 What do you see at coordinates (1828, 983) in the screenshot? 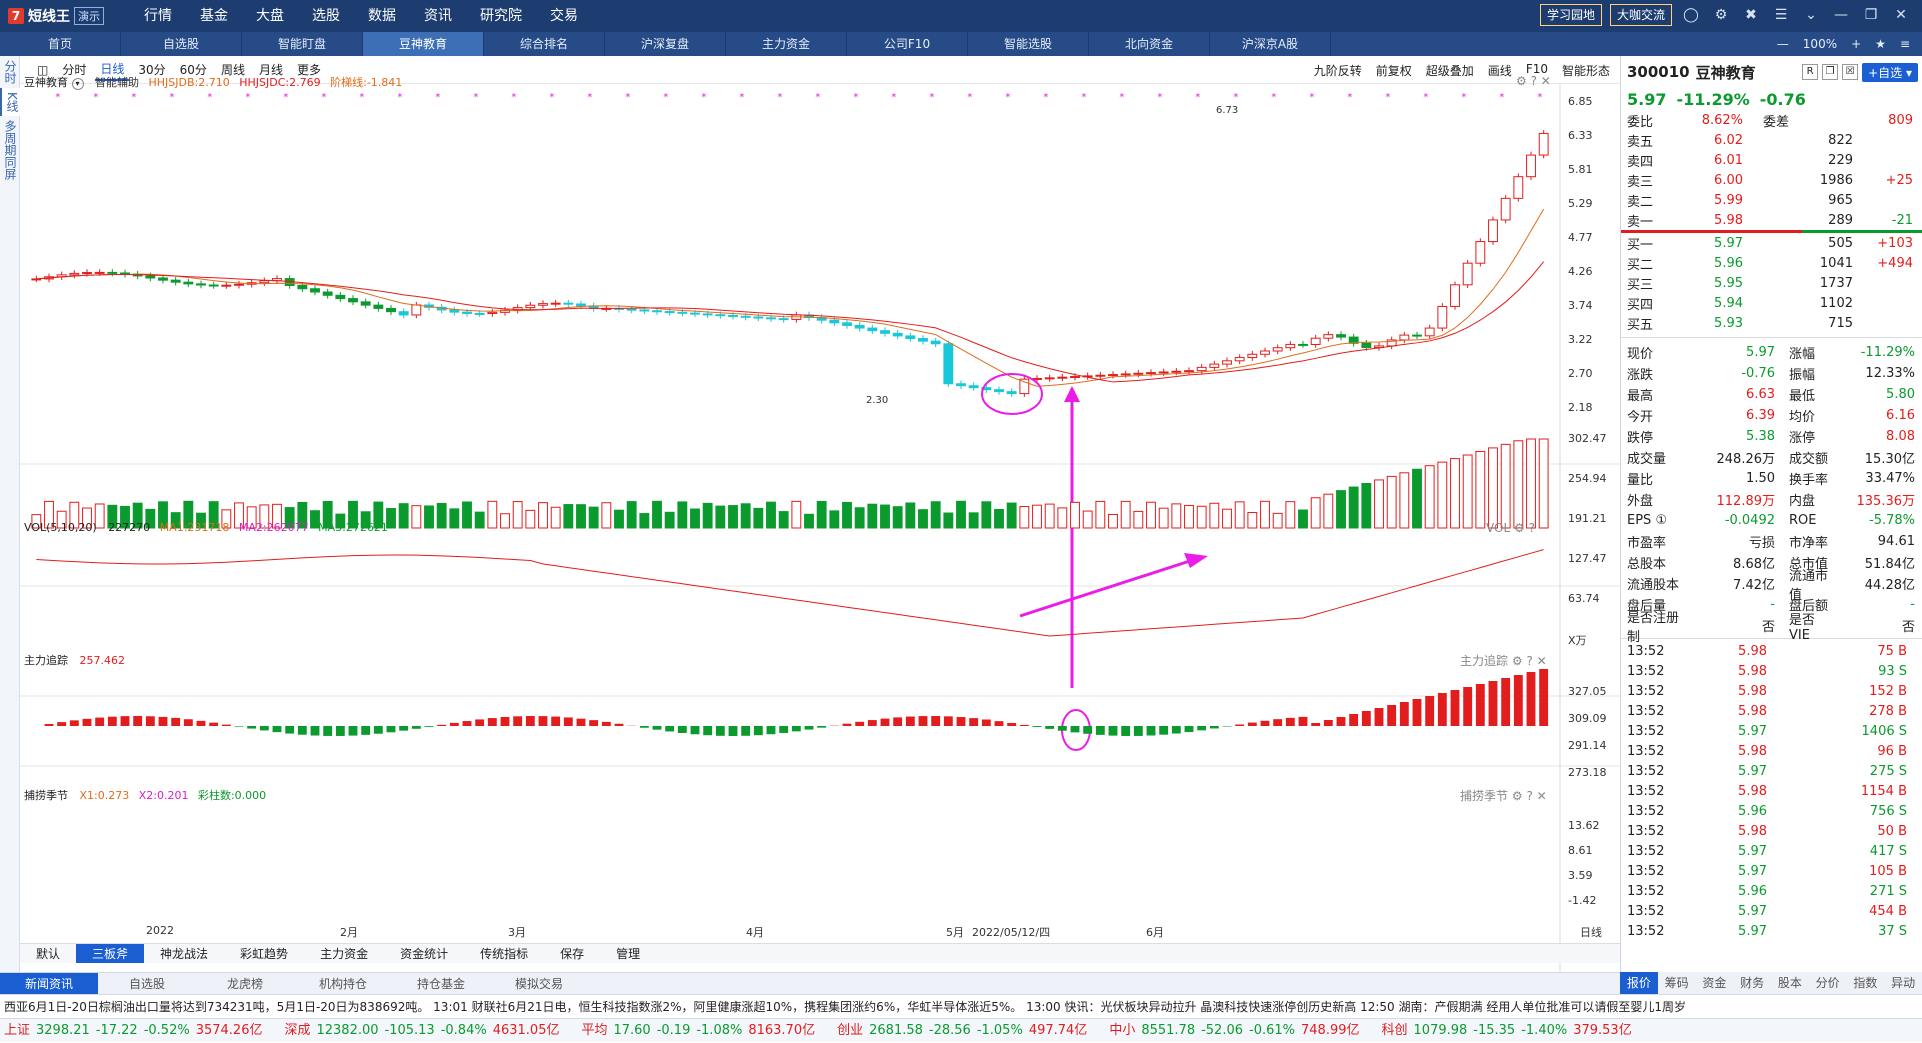
I see `quote-tab-5: 分价` at bounding box center [1828, 983].